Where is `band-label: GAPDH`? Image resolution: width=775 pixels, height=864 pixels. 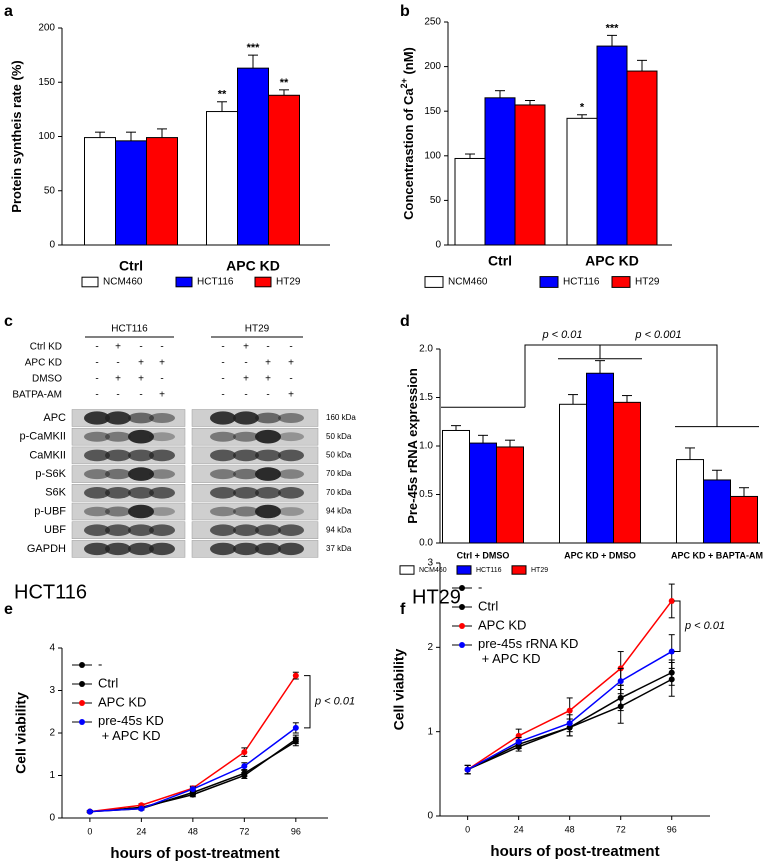 band-label: GAPDH is located at coordinates (46, 549).